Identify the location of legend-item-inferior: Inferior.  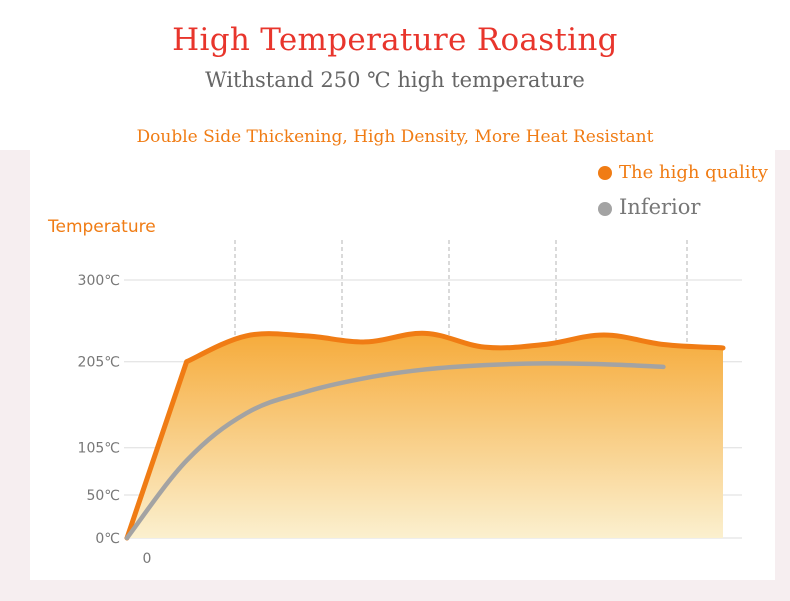
(649, 207).